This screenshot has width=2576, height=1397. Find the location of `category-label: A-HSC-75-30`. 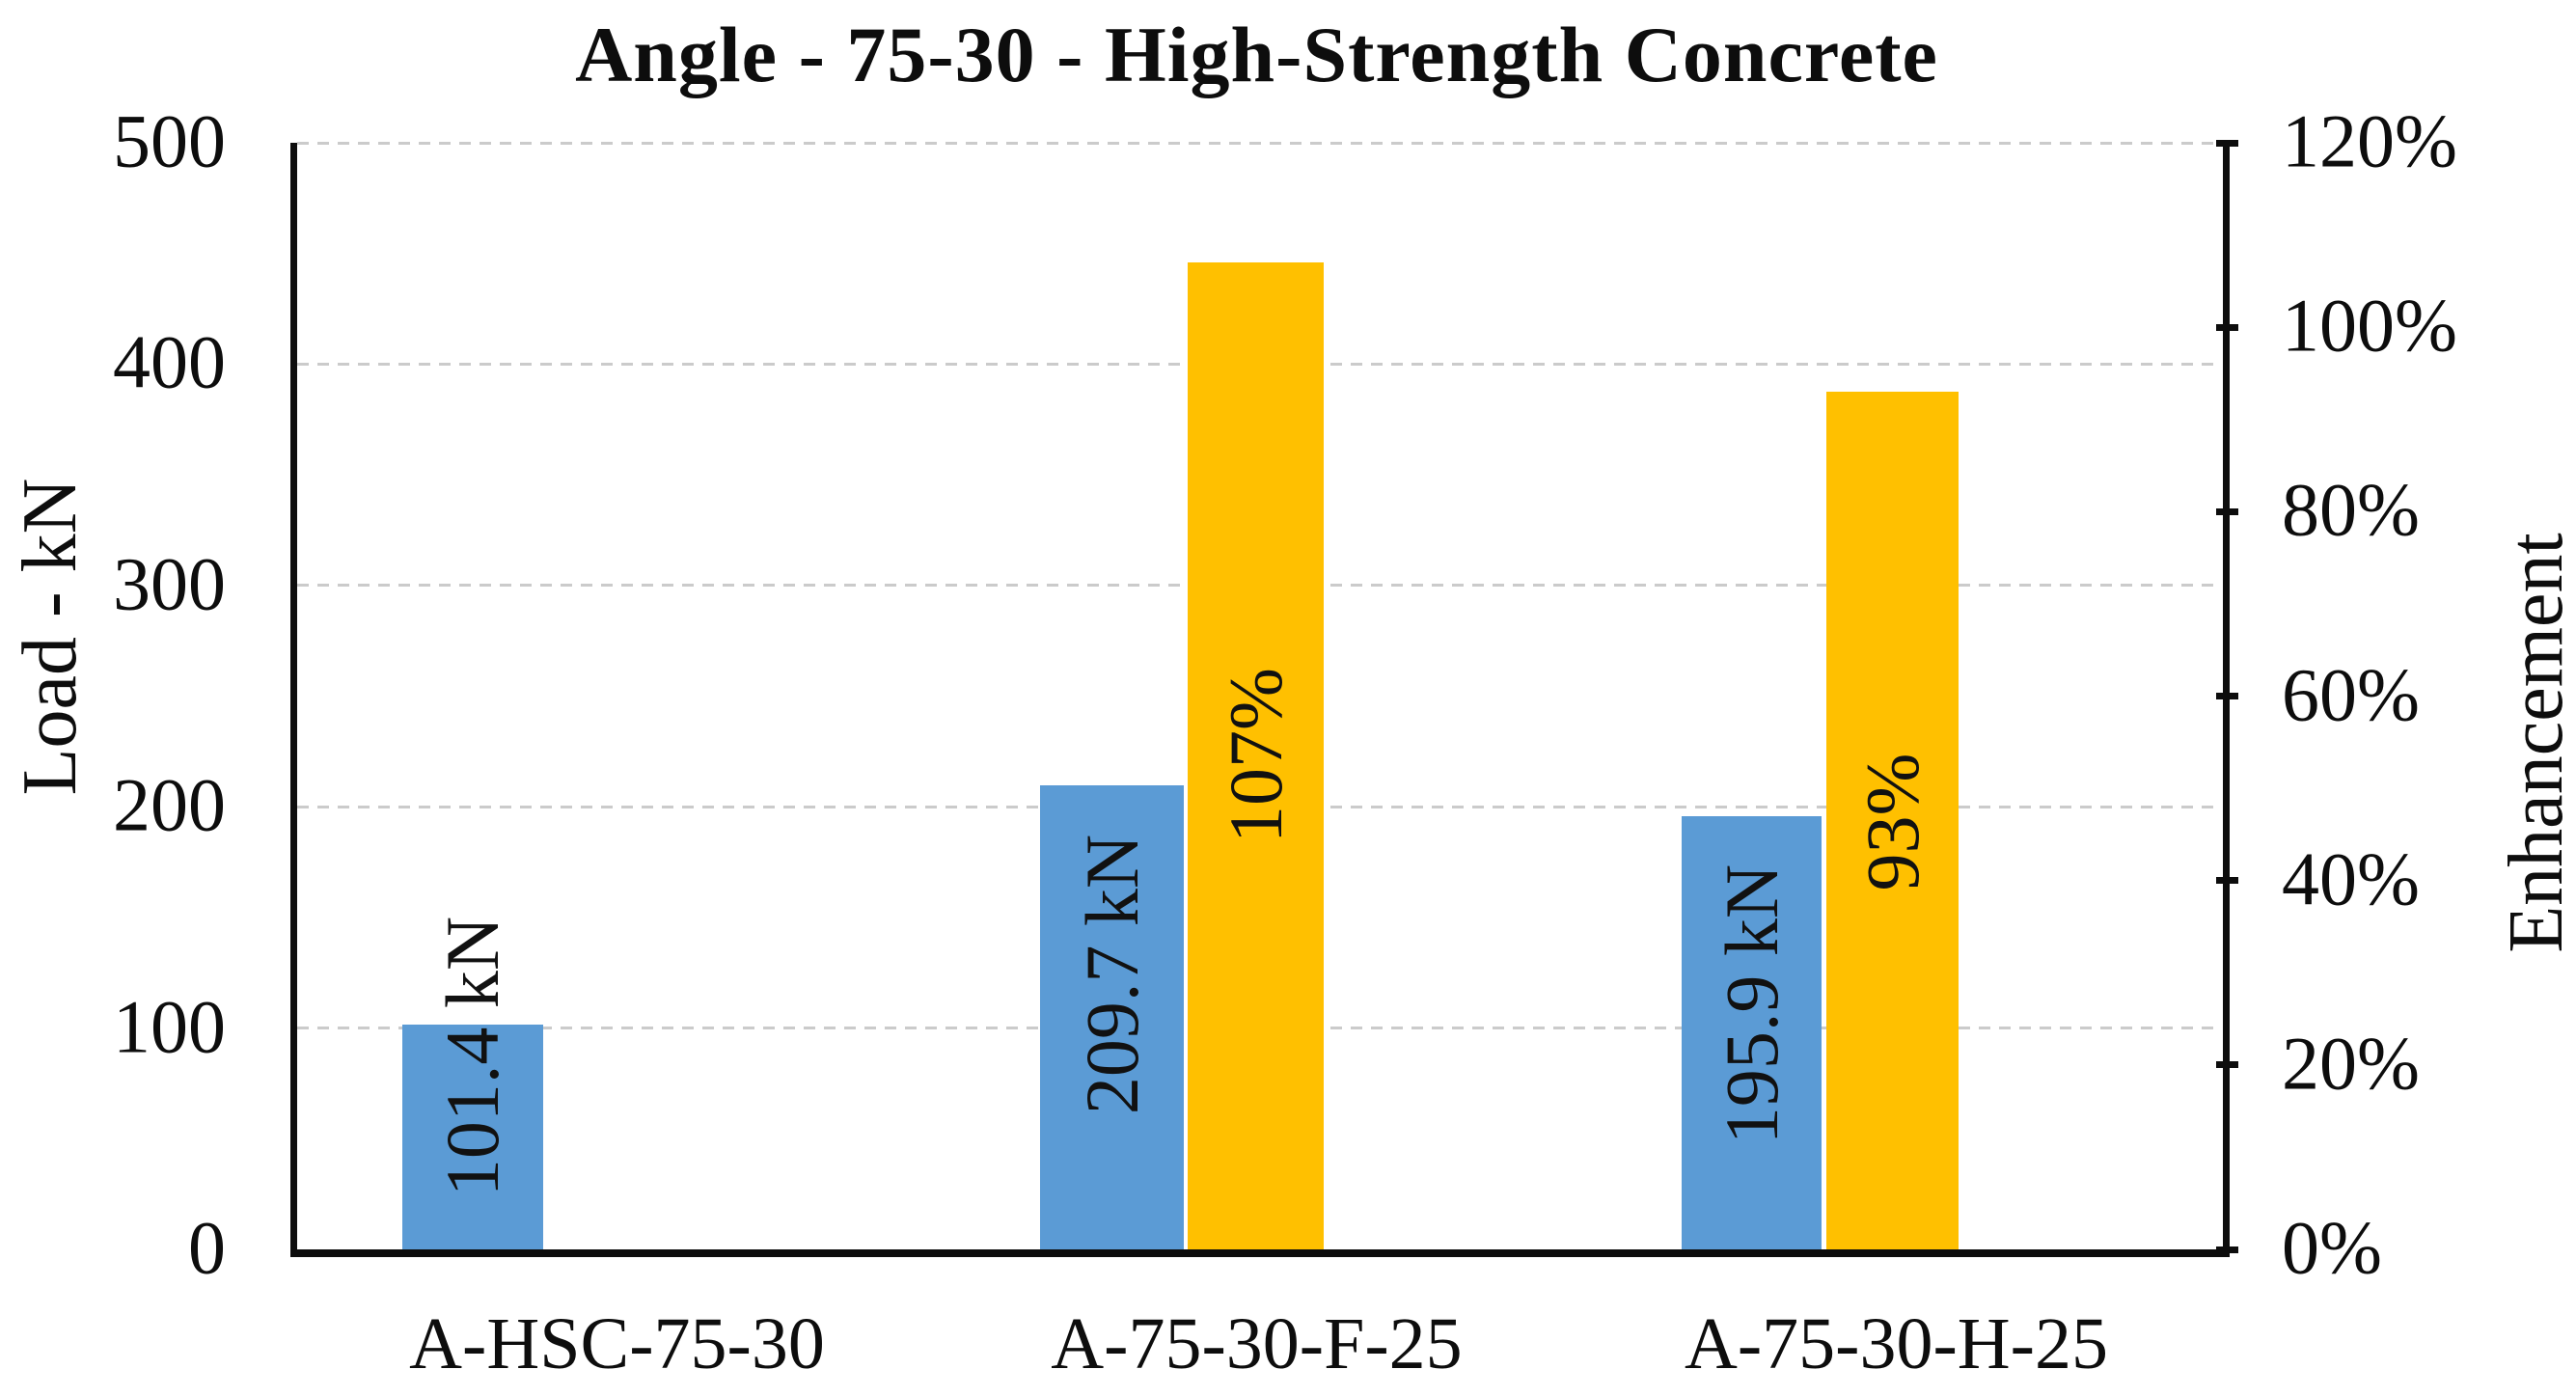

category-label: A-HSC-75-30 is located at coordinates (617, 1343).